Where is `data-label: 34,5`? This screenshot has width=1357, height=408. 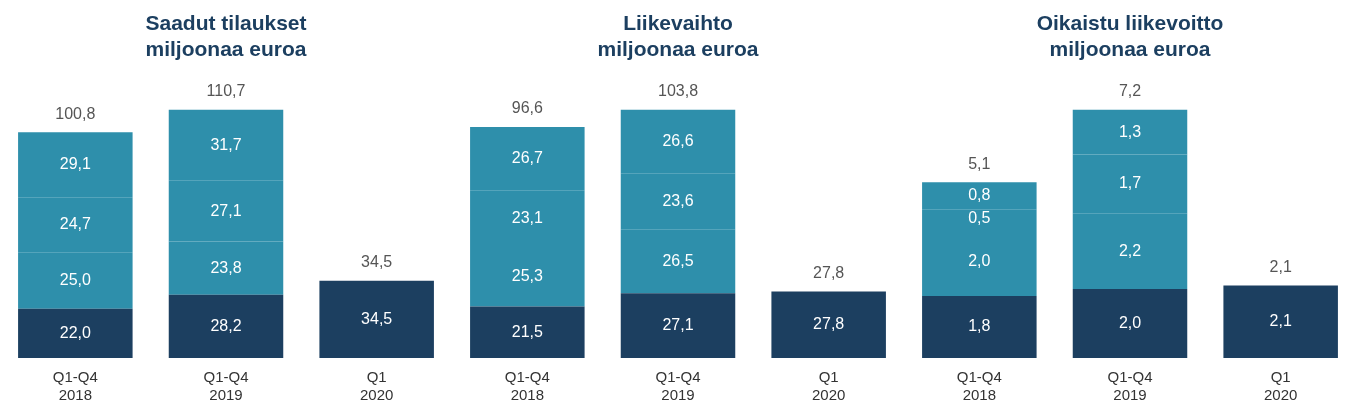
data-label: 34,5 is located at coordinates (377, 318).